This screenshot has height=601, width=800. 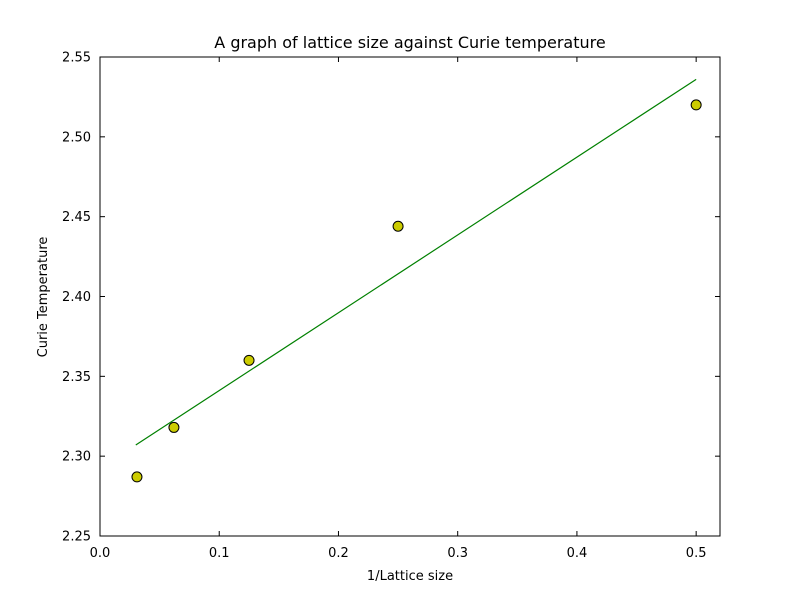 I want to click on y-tick-label: 2.45, so click(x=76, y=217).